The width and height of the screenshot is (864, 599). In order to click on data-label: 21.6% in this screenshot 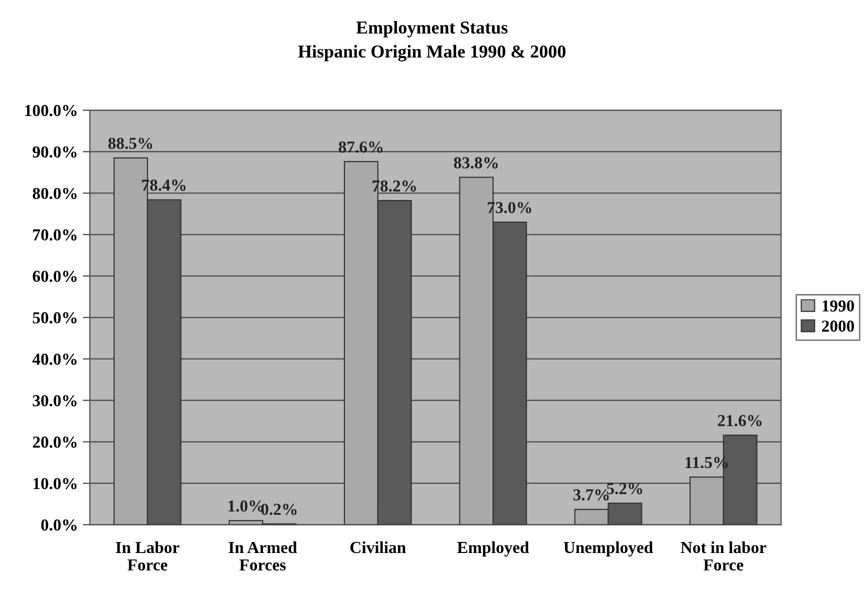, I will do `click(740, 420)`.